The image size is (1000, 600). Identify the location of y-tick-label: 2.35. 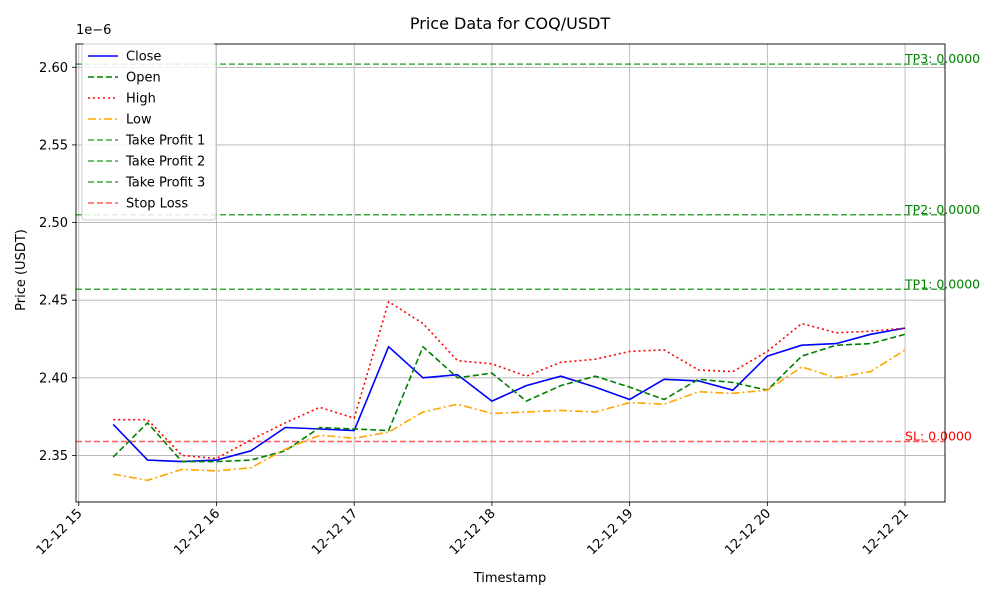
(53, 456).